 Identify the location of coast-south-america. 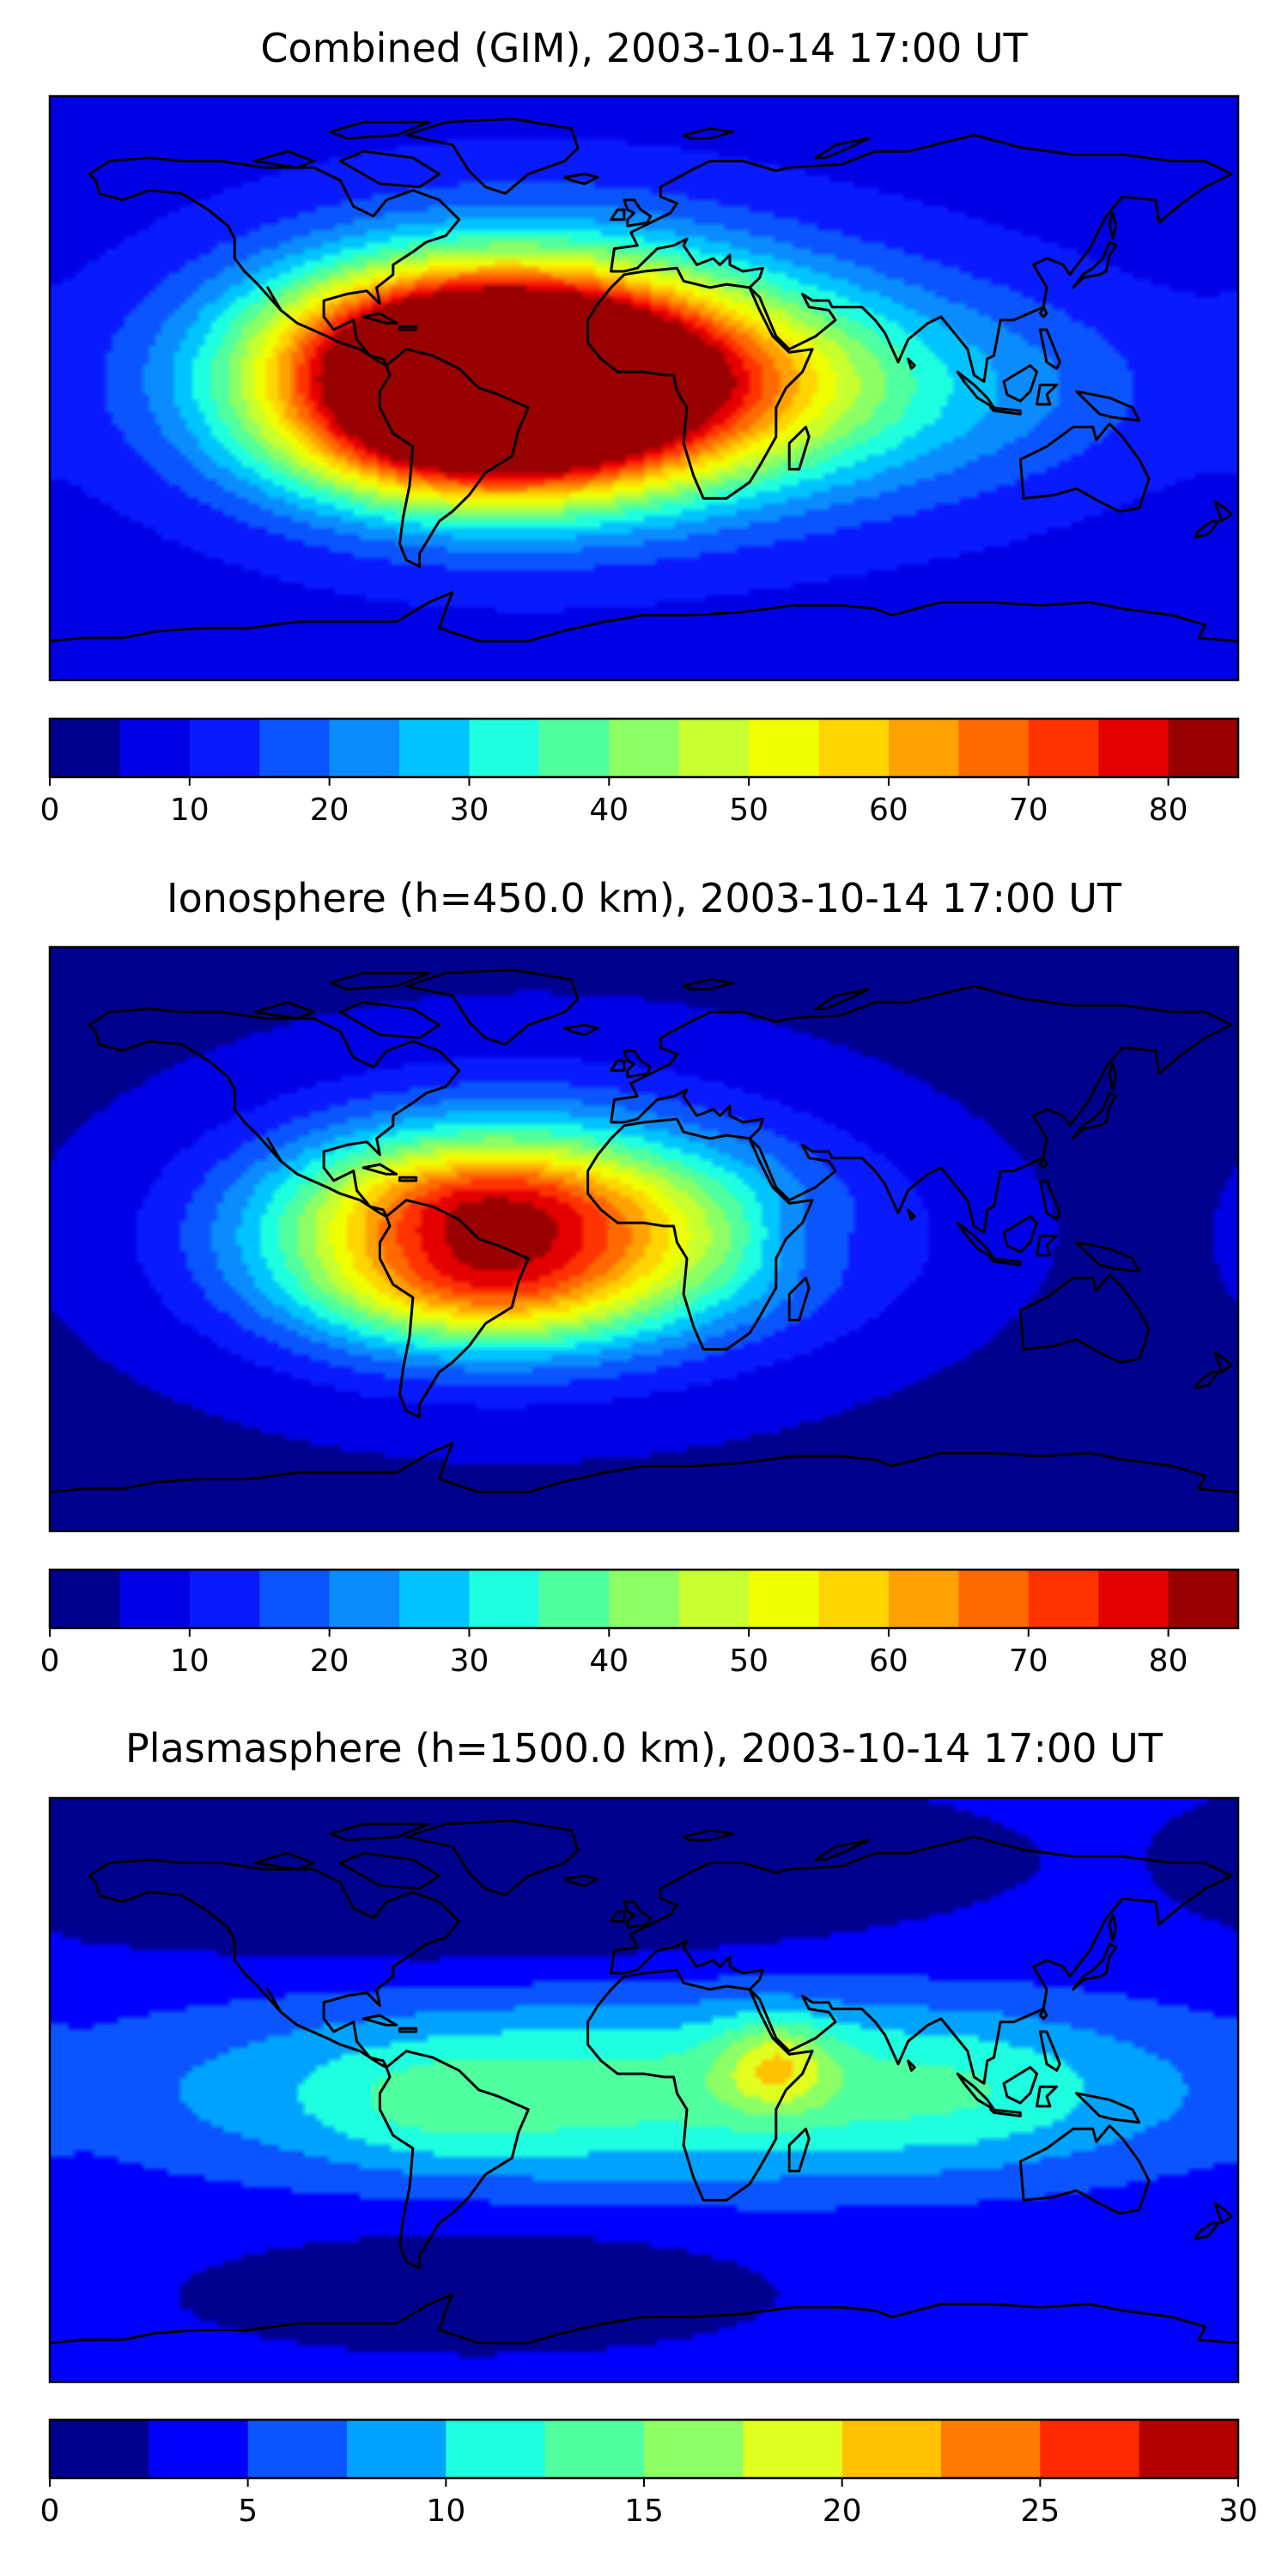
(454, 1309).